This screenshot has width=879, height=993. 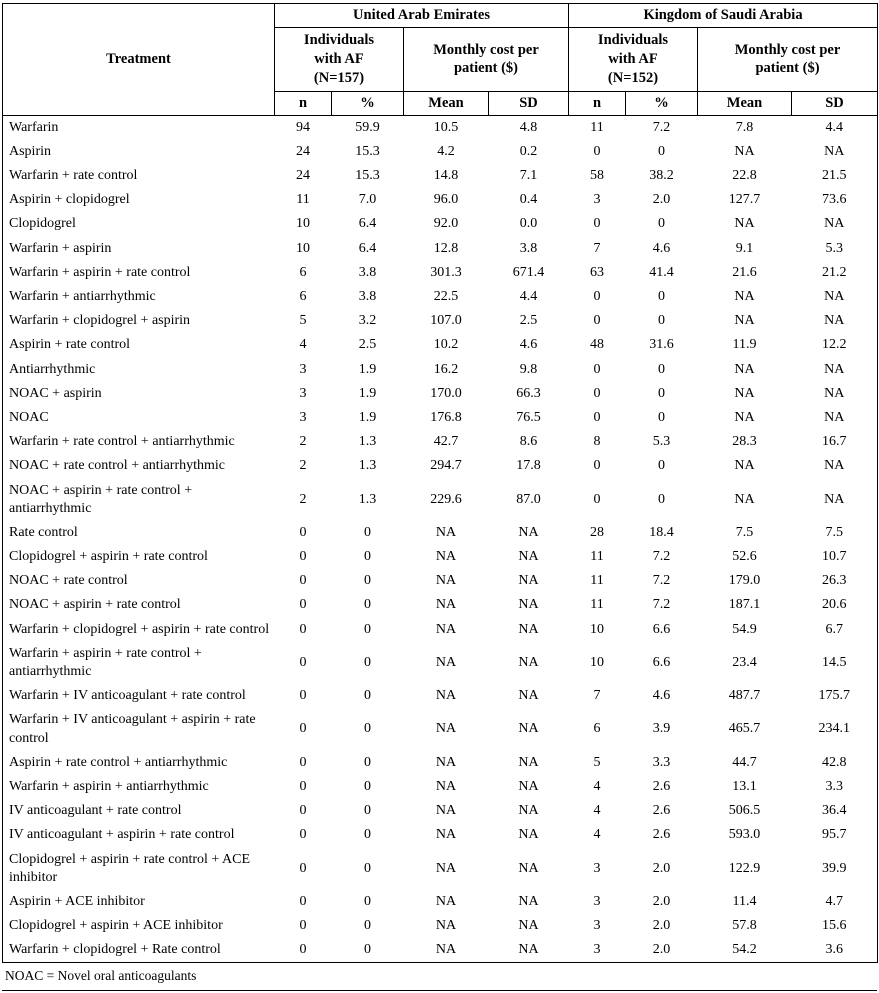 I want to click on value-cell: 20.6, so click(x=834, y=605).